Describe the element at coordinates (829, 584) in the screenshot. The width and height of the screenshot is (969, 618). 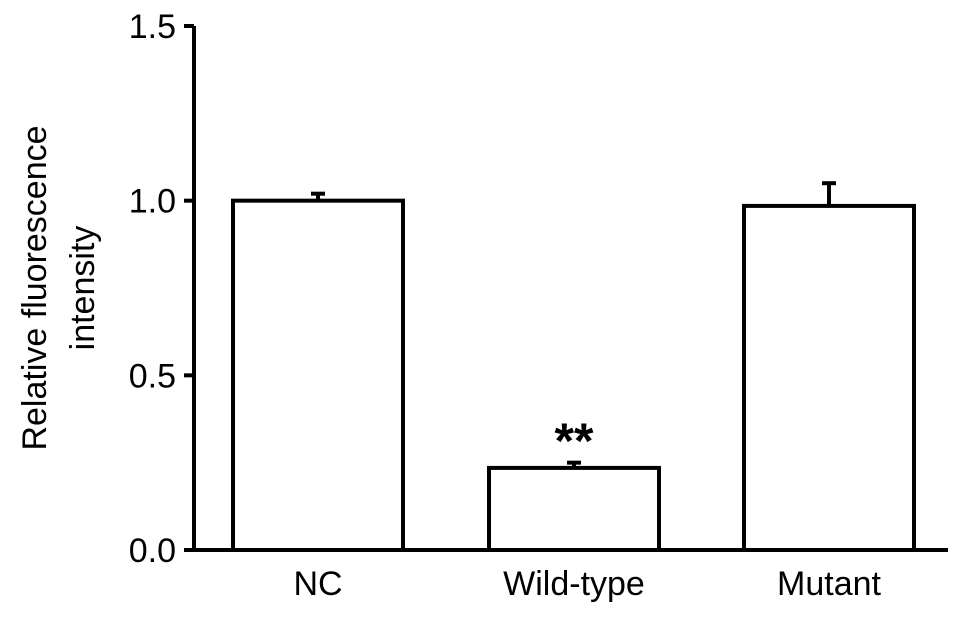
I see `x-tick-label-2: Mutant` at that location.